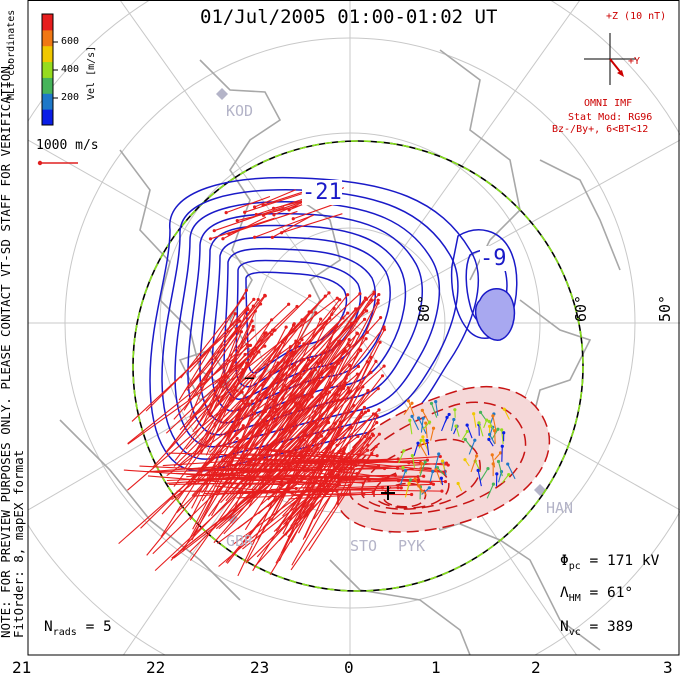 This screenshot has width=680, height=677. What do you see at coordinates (612, 627) in the screenshot?
I see `nvc-value: = 389` at bounding box center [612, 627].